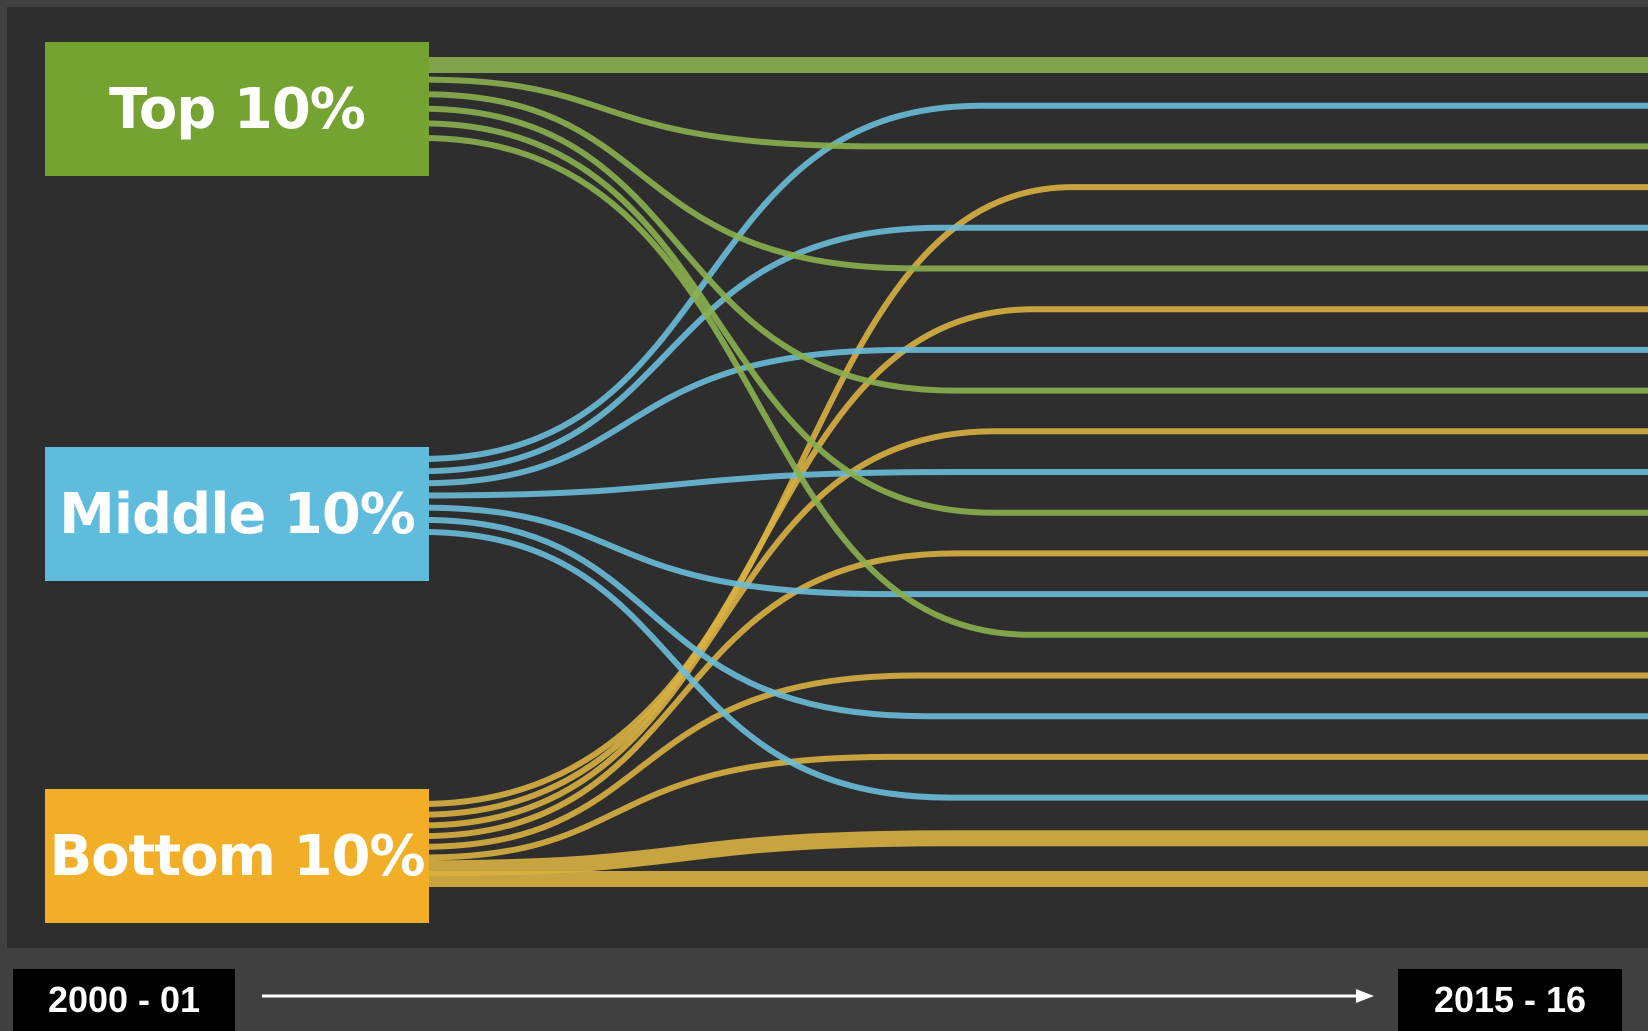 The height and width of the screenshot is (1031, 1648). I want to click on group-label-bottom: Bottom 10%, so click(237, 856).